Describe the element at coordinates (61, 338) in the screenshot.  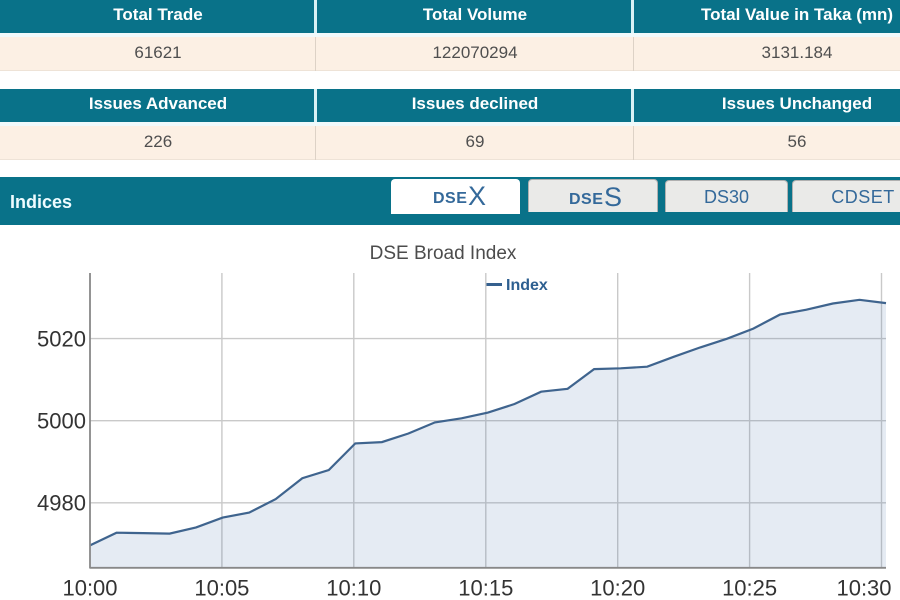
I see `svg-text: 5020` at that location.